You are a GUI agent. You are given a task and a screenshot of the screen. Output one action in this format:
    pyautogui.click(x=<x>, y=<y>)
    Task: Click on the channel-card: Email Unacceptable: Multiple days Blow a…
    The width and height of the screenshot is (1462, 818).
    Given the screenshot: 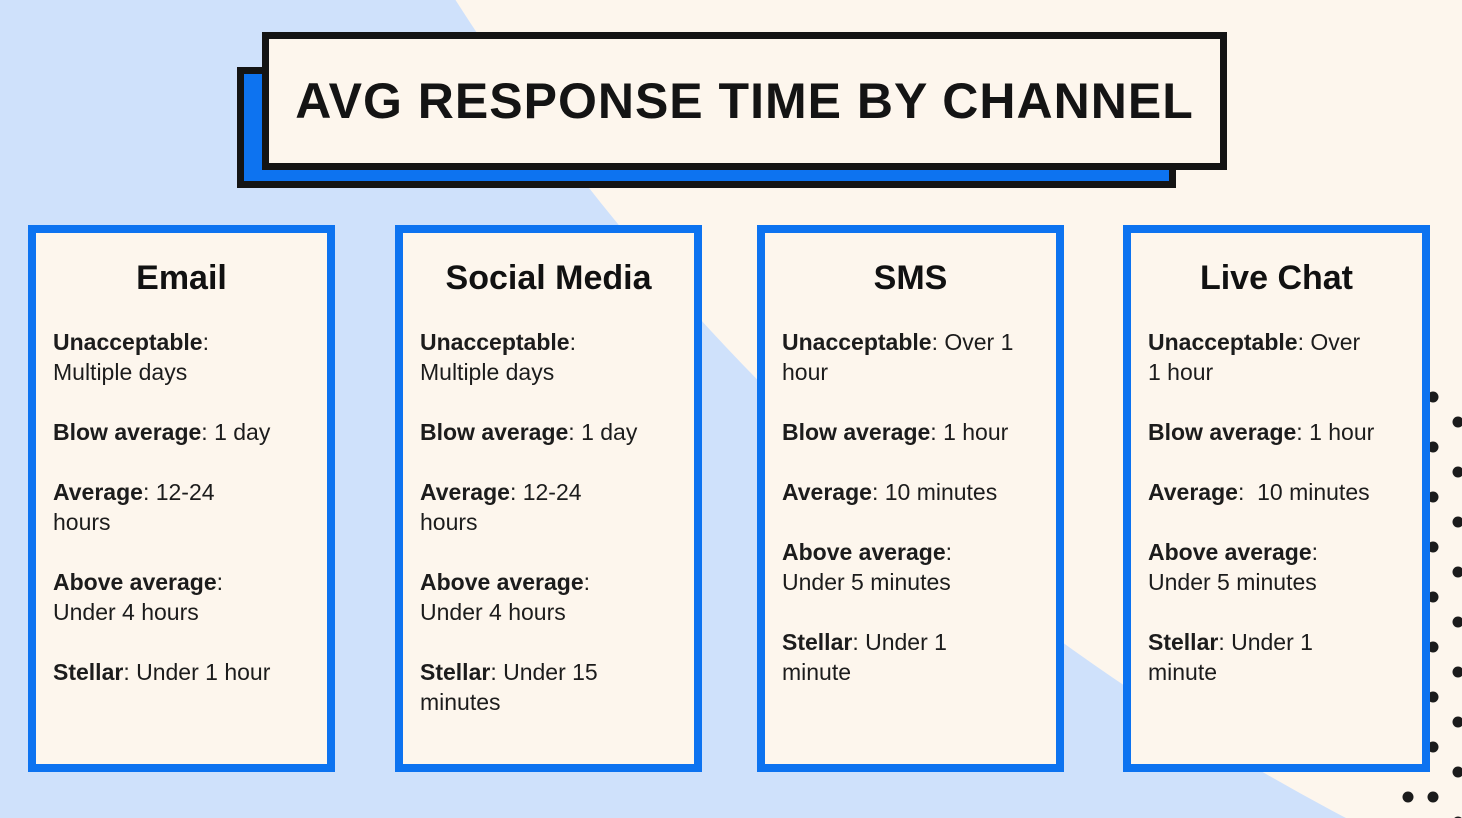 What is the action you would take?
    pyautogui.click(x=181, y=498)
    